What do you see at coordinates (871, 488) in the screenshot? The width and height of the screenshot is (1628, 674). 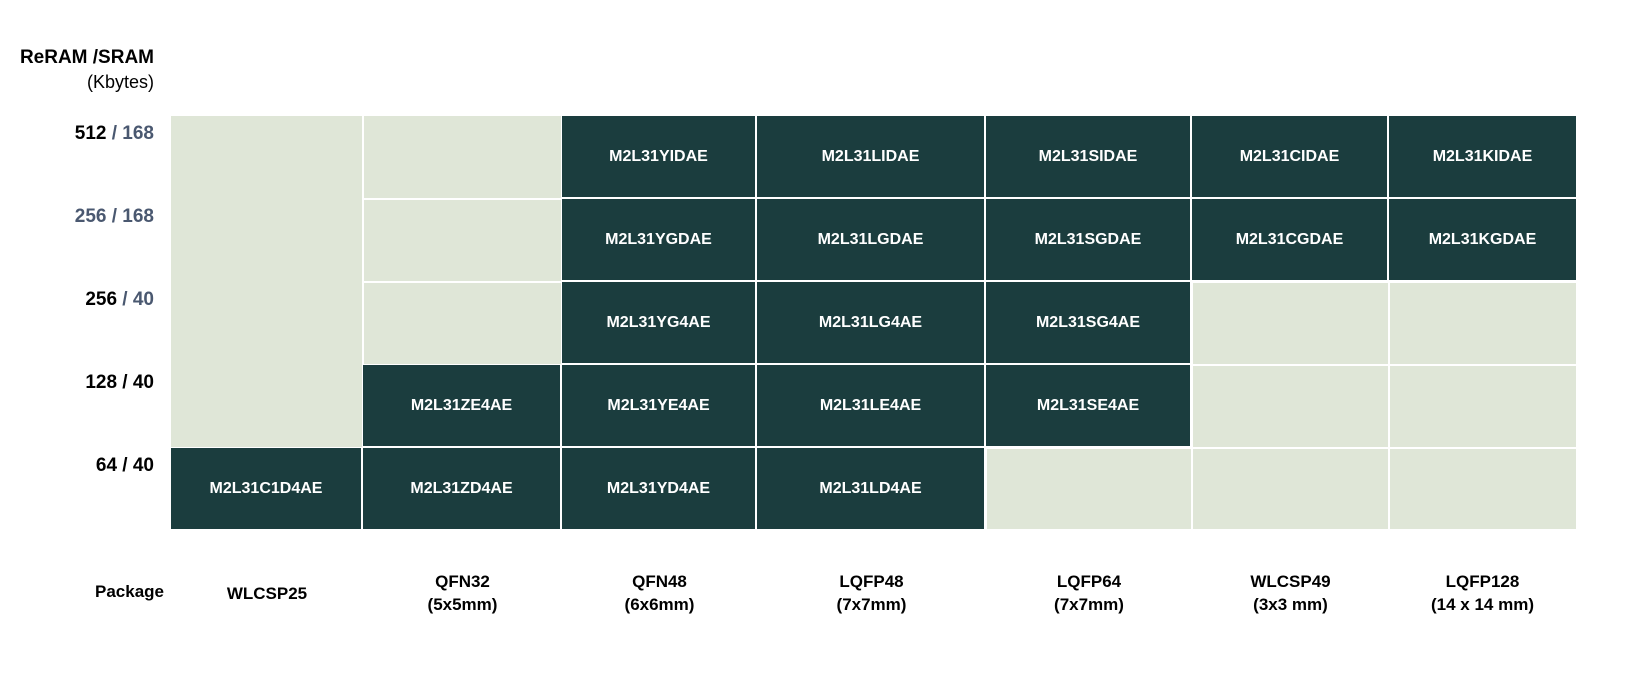 I see `part-number-cell: M2L31LD4AE` at bounding box center [871, 488].